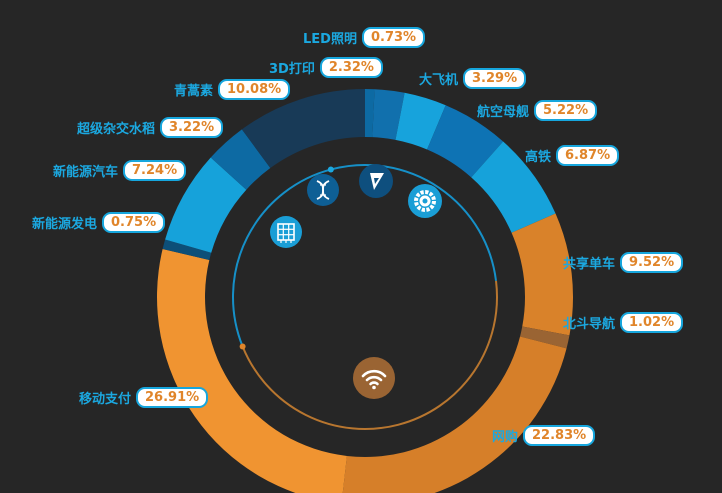  Describe the element at coordinates (194, 91) in the screenshot. I see `slice-name: 青蒿素` at that location.